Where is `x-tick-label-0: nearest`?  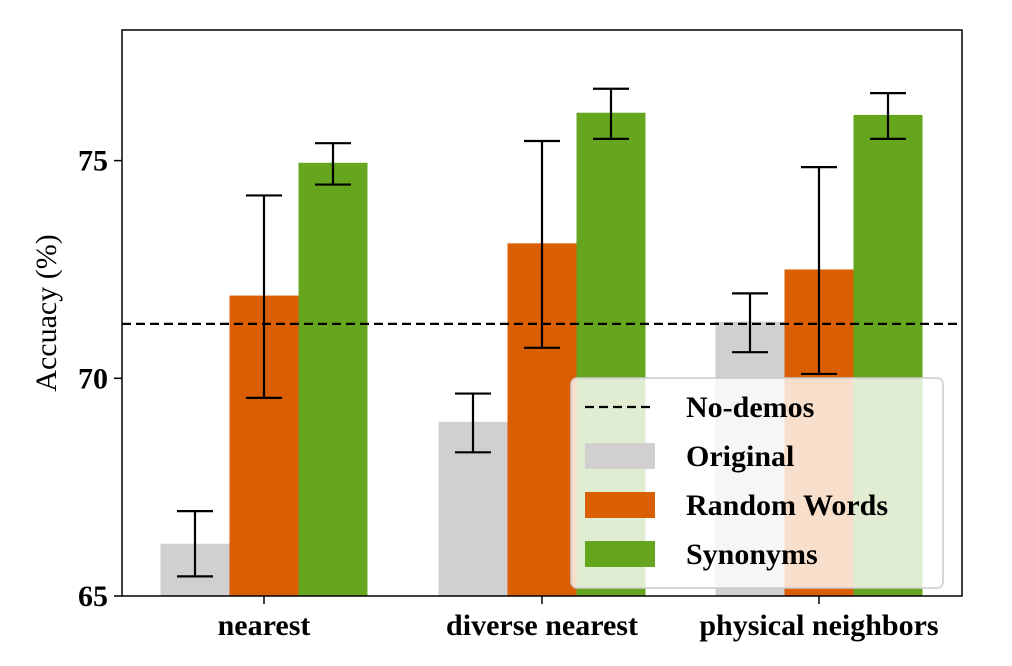 x-tick-label-0: nearest is located at coordinates (264, 625).